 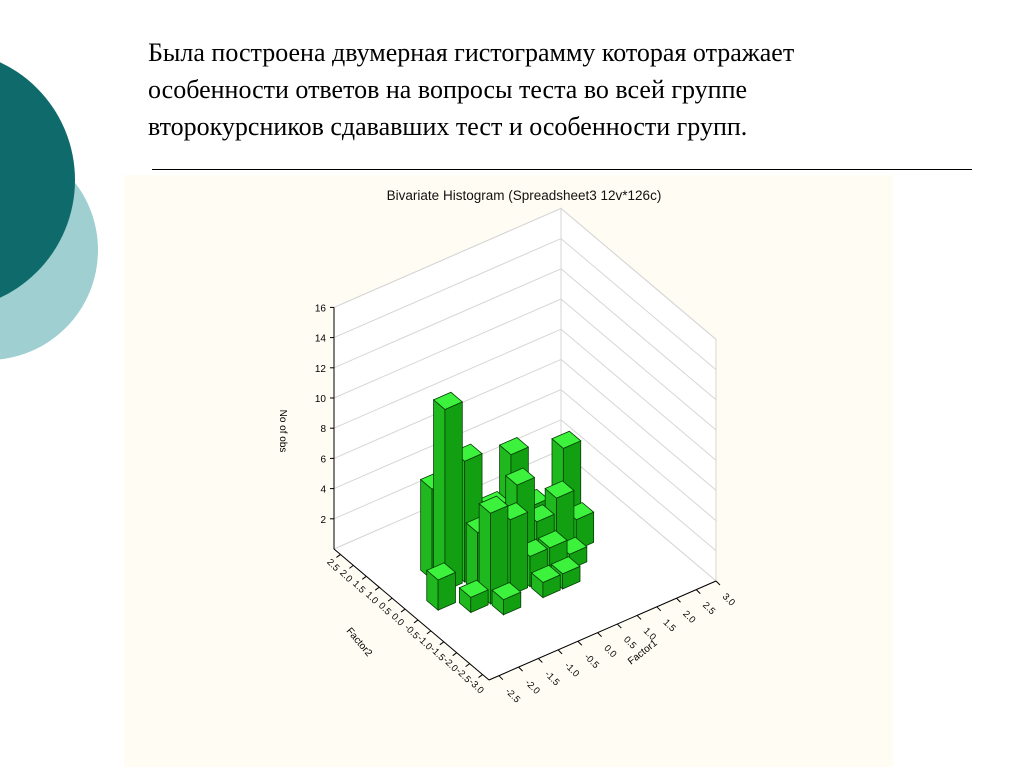 What do you see at coordinates (321, 339) in the screenshot?
I see `z-tick-label: 14` at bounding box center [321, 339].